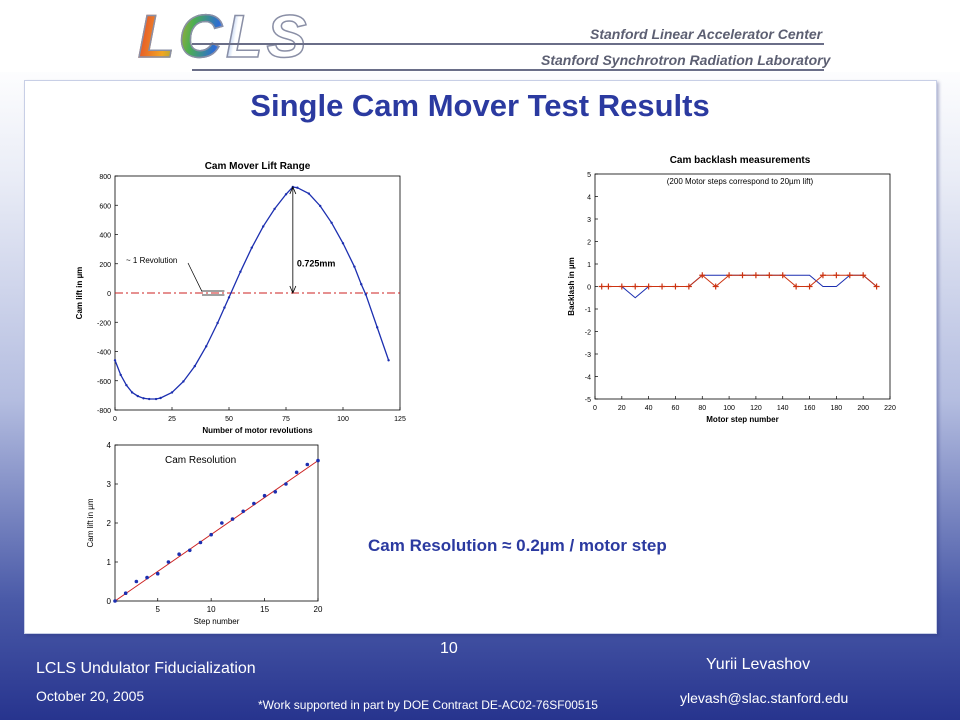  What do you see at coordinates (252, 293) in the screenshot?
I see `lift-curve` at bounding box center [252, 293].